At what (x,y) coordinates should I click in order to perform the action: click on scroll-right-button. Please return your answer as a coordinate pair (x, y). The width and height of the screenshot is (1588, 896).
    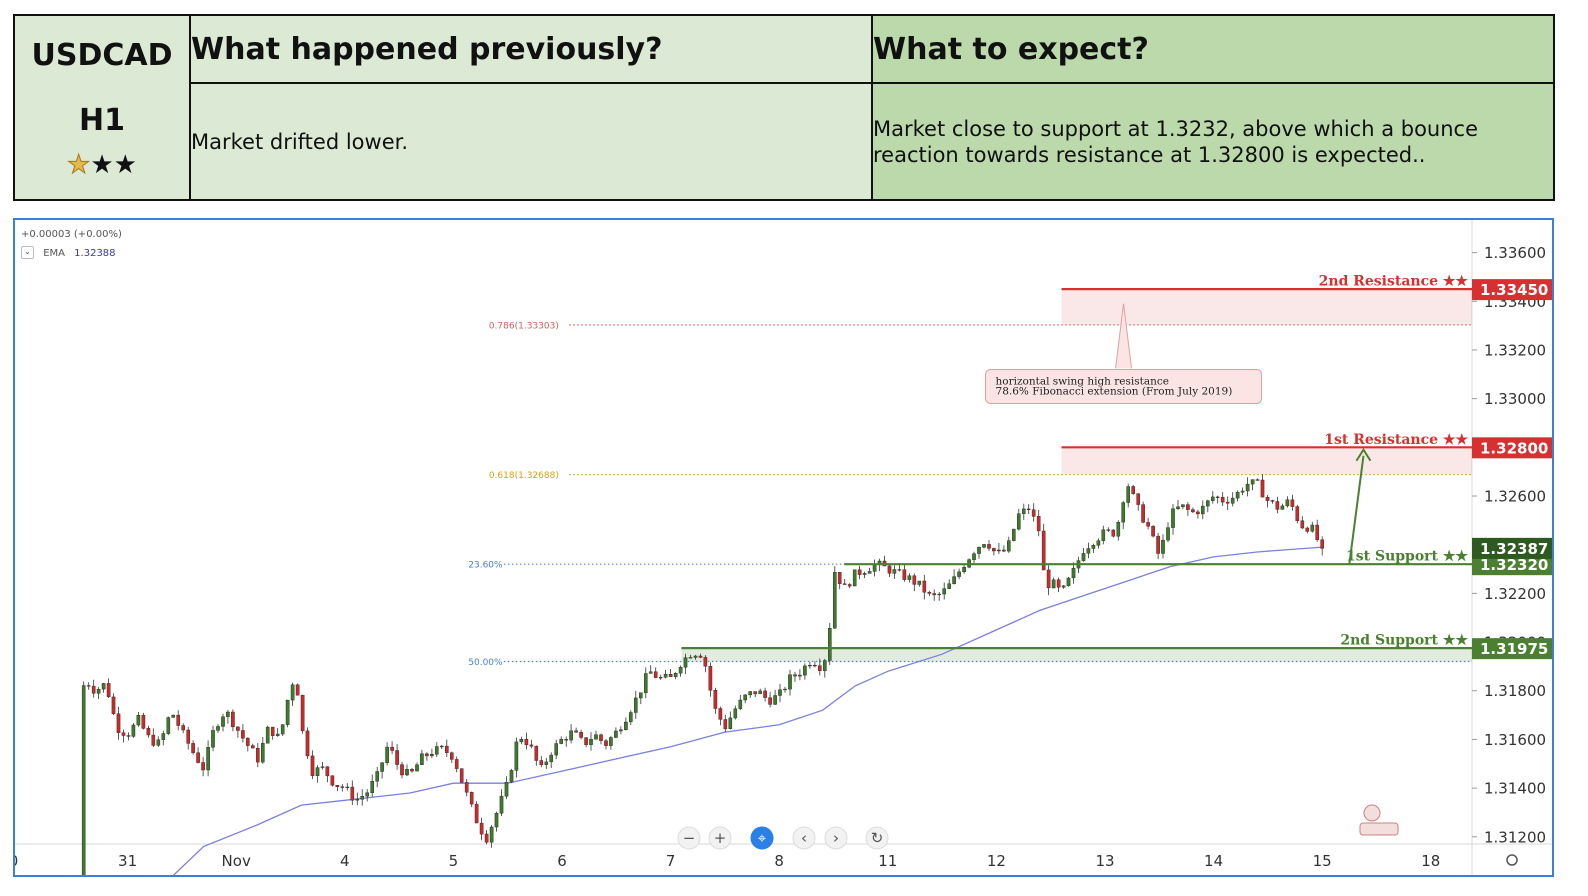
    Looking at the image, I should click on (836, 838).